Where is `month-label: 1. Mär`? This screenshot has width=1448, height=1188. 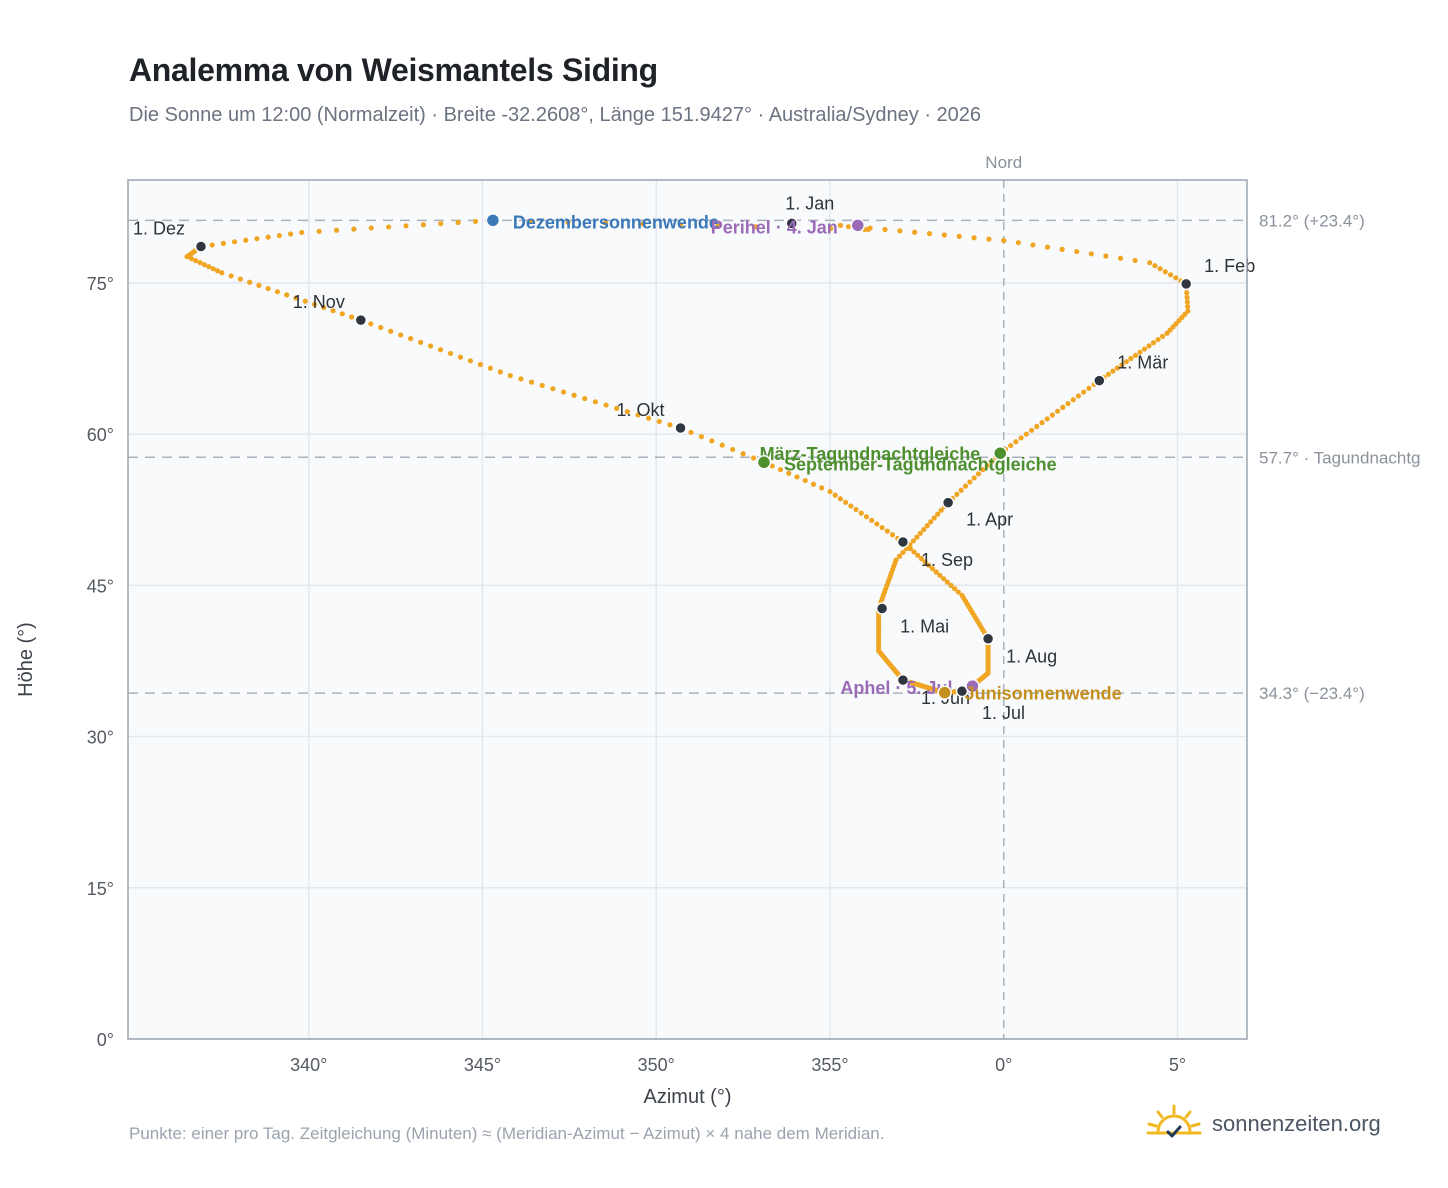 month-label: 1. Mär is located at coordinates (1142, 363).